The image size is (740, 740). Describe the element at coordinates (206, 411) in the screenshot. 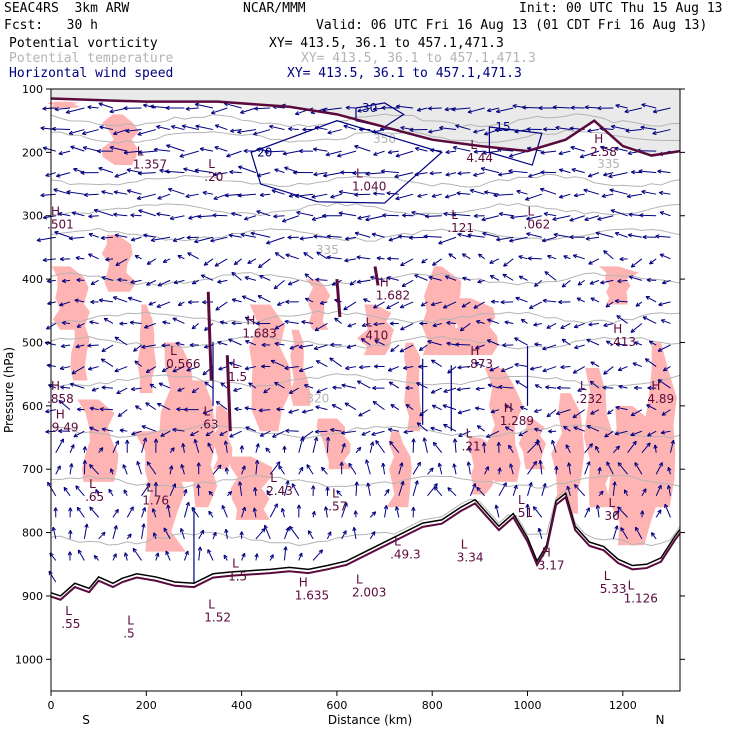

I see `low-marker: L` at that location.